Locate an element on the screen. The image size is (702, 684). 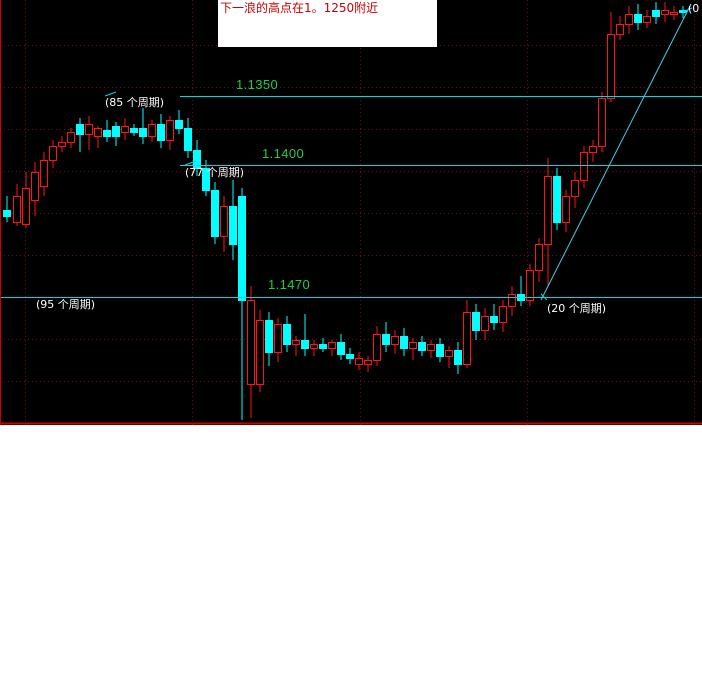
corner-cut-label: (0 is located at coordinates (694, 8).